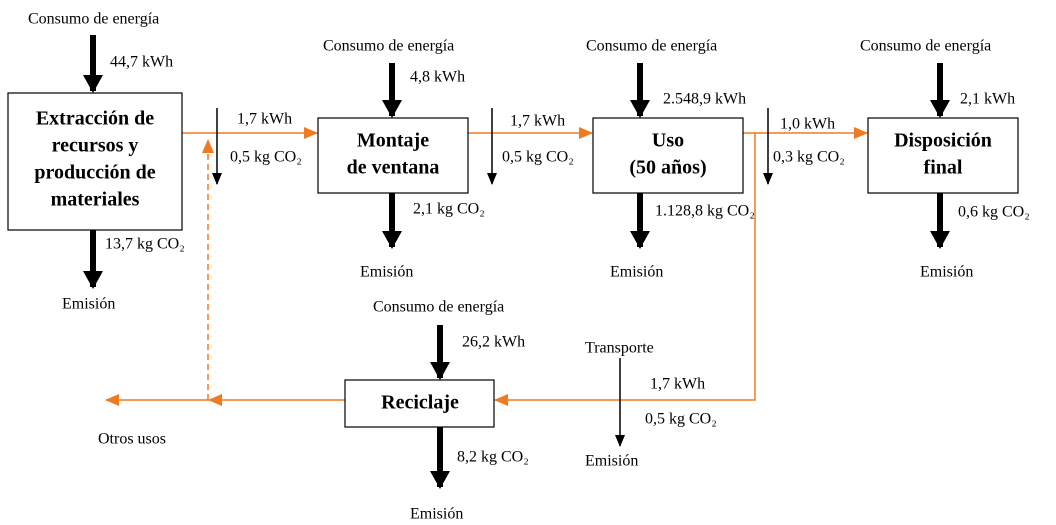  I want to click on emission-value: 8,2 kg CO₂, so click(493, 457).